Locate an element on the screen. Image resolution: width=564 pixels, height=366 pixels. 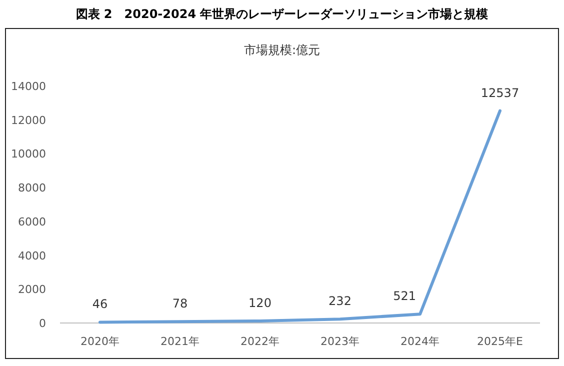
data-label: 12537 is located at coordinates (500, 93).